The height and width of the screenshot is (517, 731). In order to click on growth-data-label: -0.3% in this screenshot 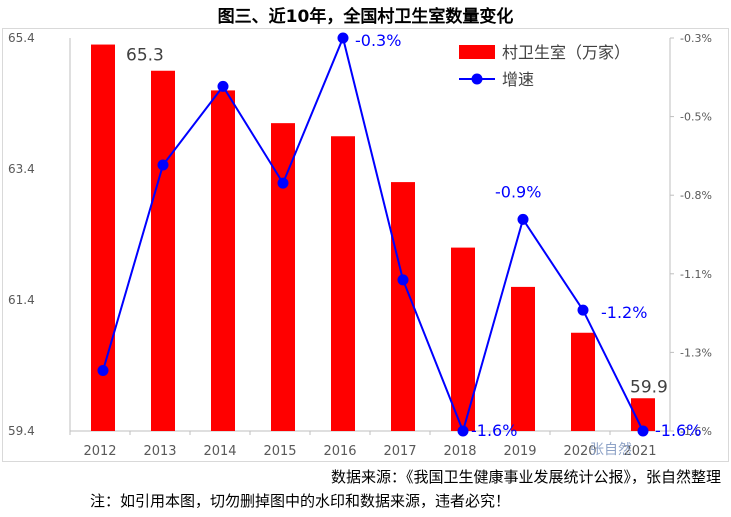, I will do `click(378, 40)`.